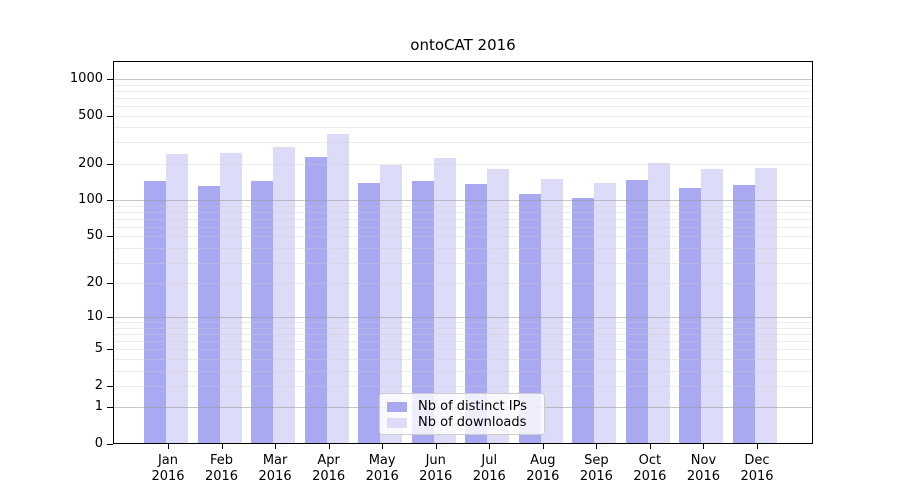 The width and height of the screenshot is (900, 500). What do you see at coordinates (328, 460) in the screenshot?
I see `x-tick-month: Apr` at bounding box center [328, 460].